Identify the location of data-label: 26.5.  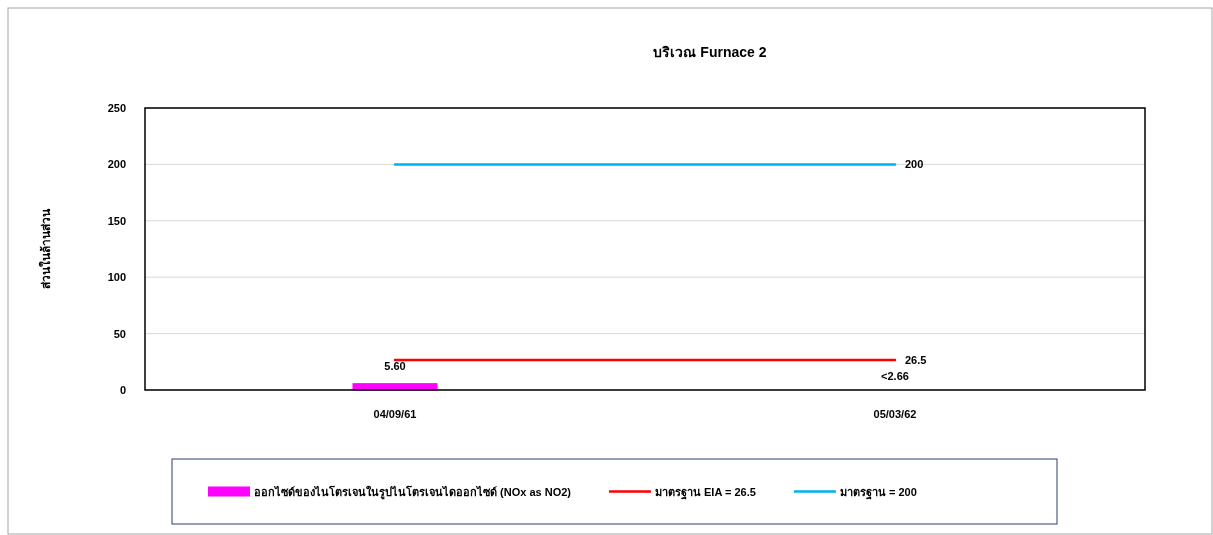
(916, 360).